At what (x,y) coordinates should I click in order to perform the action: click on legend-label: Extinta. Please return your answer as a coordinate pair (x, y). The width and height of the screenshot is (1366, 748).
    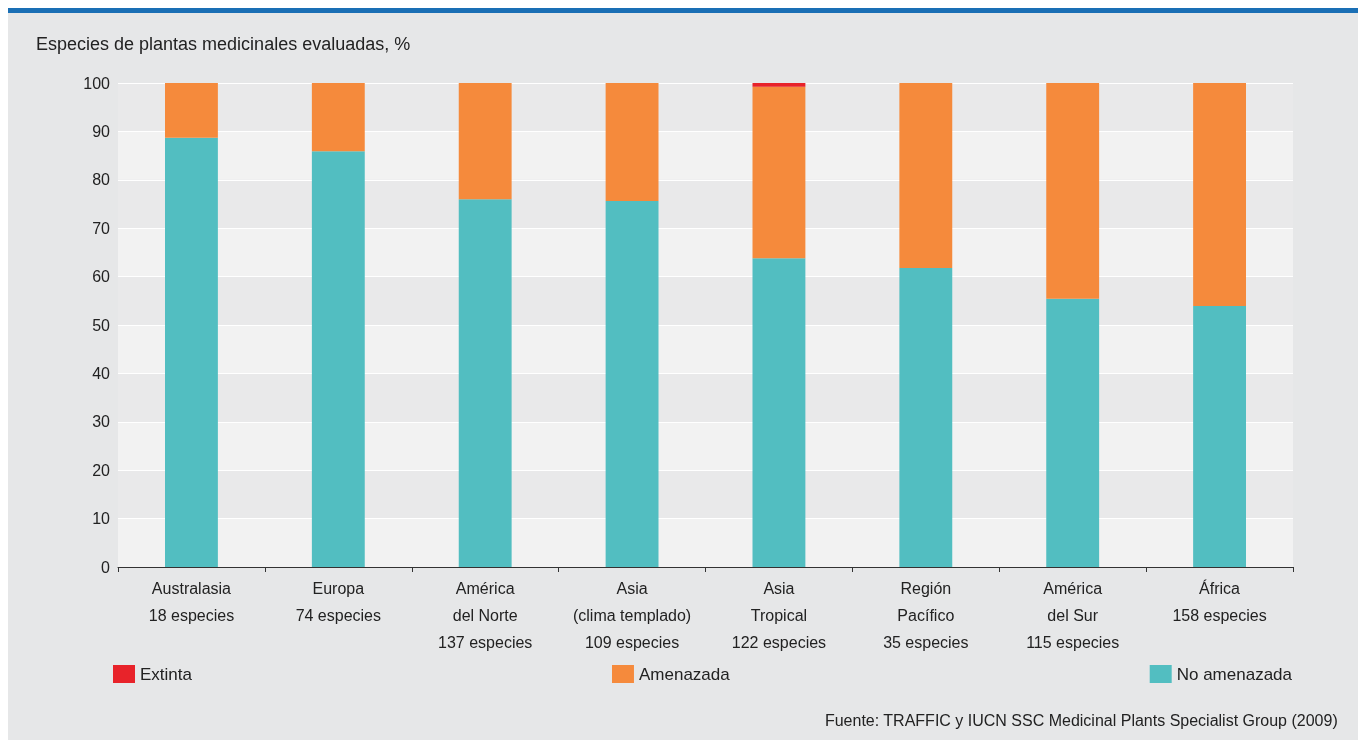
    Looking at the image, I should click on (166, 674).